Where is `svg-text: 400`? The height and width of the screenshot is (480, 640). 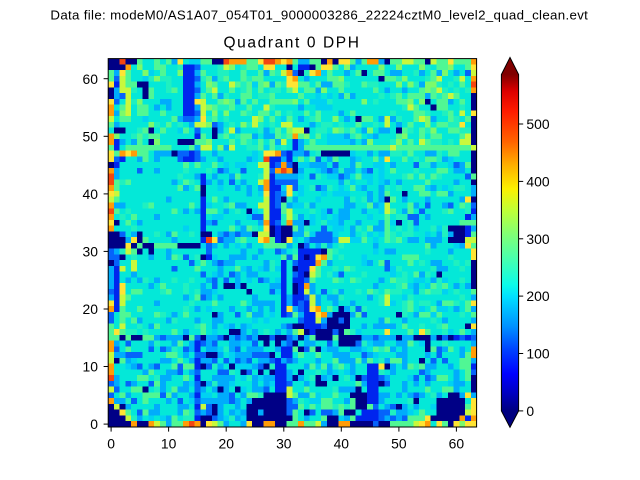 svg-text: 400 is located at coordinates (537, 182).